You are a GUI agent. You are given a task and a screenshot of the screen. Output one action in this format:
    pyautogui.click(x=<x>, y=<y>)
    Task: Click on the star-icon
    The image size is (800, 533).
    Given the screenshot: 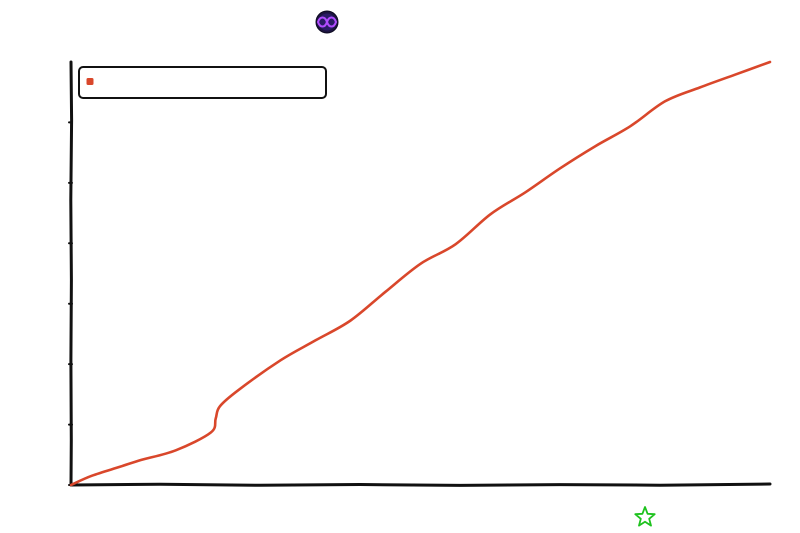 What is the action you would take?
    pyautogui.click(x=645, y=516)
    